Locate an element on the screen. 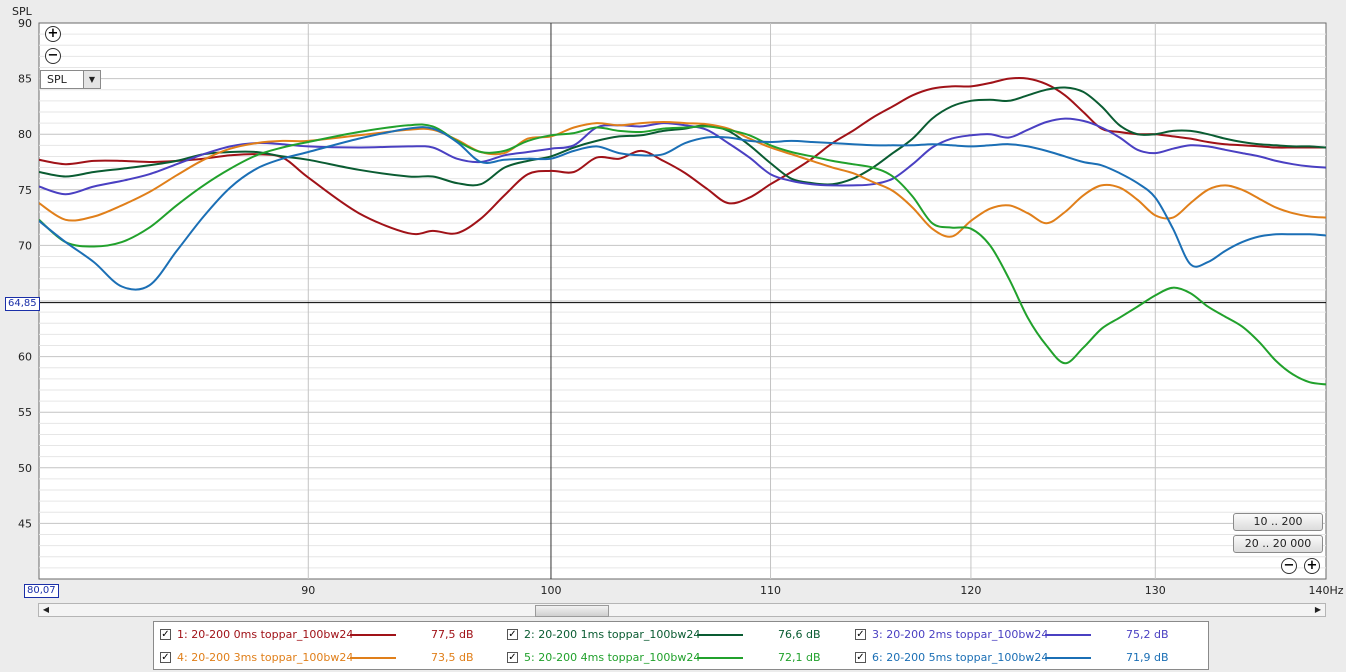 The image size is (1346, 672). legend-value: 72,1 dB is located at coordinates (799, 657).